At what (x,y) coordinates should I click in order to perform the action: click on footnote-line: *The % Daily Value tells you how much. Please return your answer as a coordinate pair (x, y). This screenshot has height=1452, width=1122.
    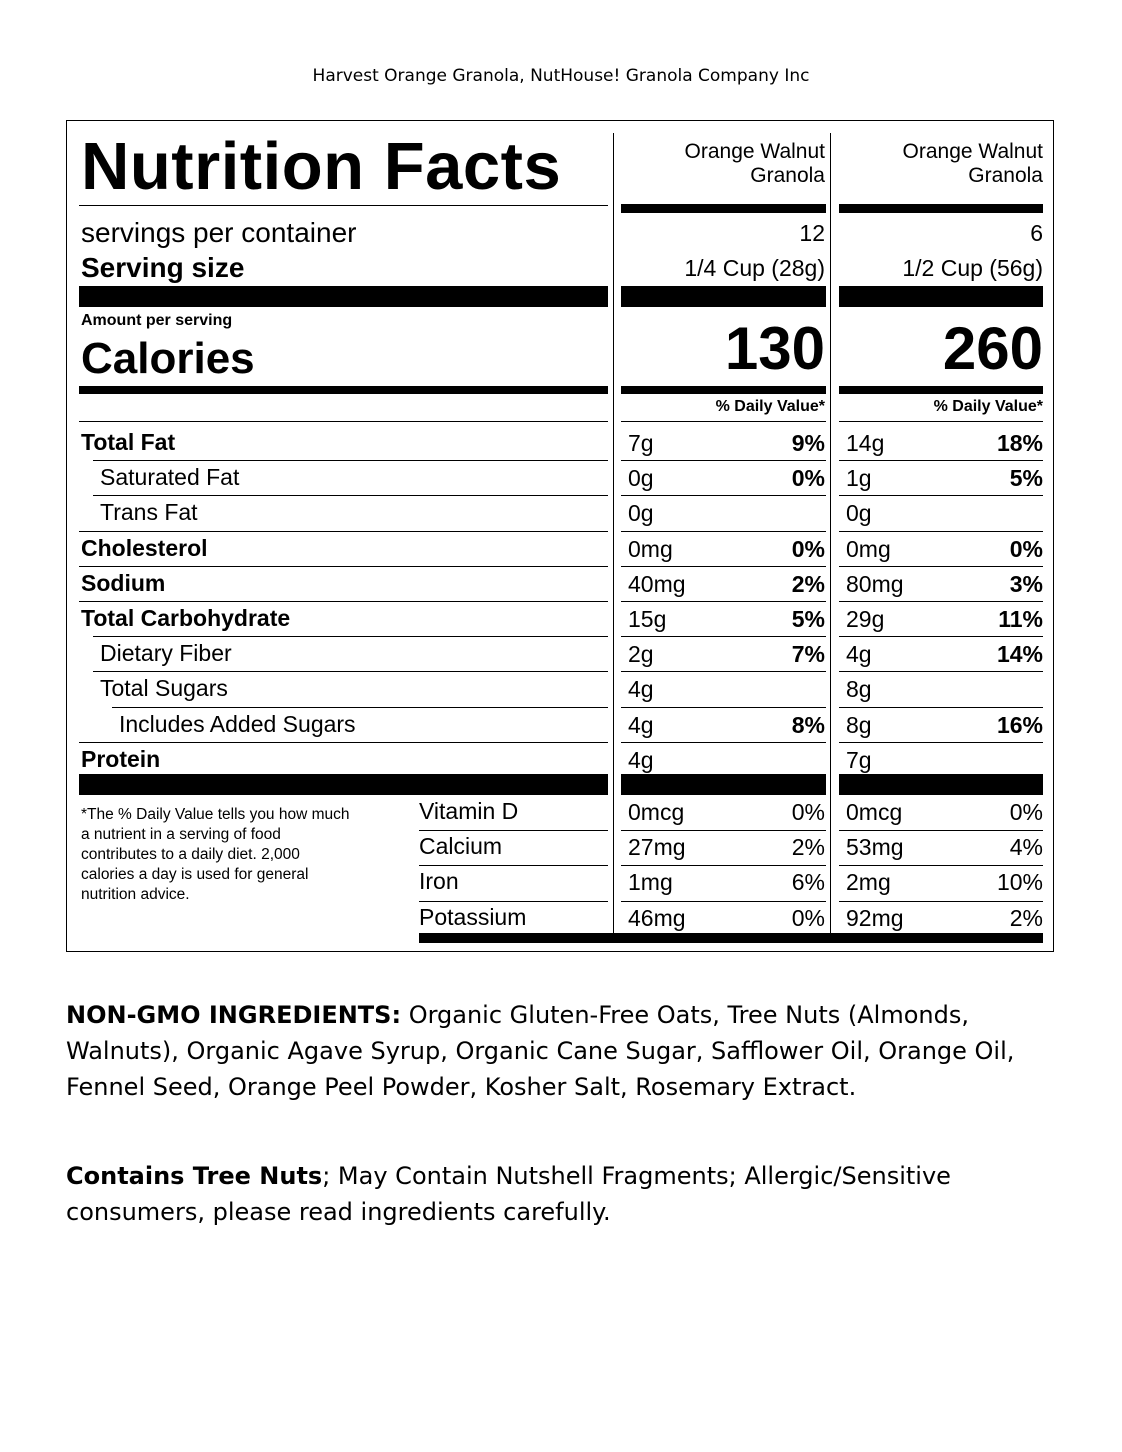
    Looking at the image, I should click on (215, 814).